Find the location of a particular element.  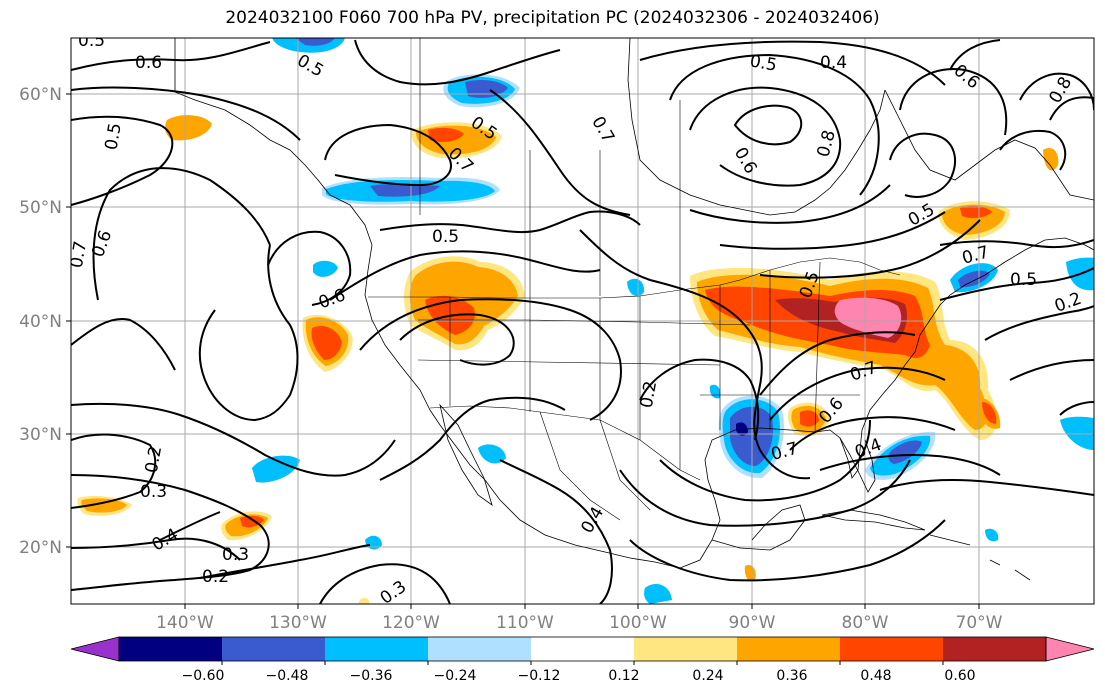

neg-sw-atlantic-blue is located at coordinates (905, 452).